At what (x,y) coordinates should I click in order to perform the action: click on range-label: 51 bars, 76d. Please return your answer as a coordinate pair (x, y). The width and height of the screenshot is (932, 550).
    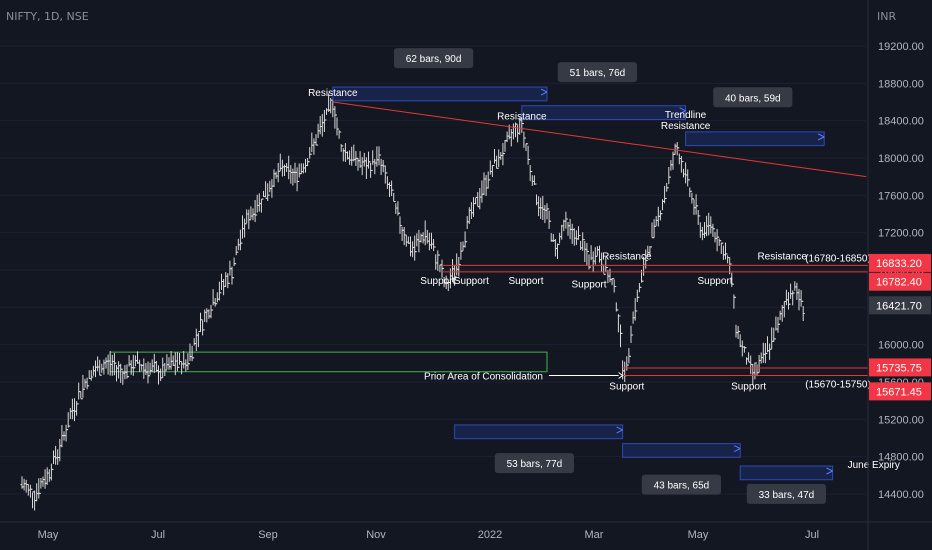
    Looking at the image, I should click on (598, 73).